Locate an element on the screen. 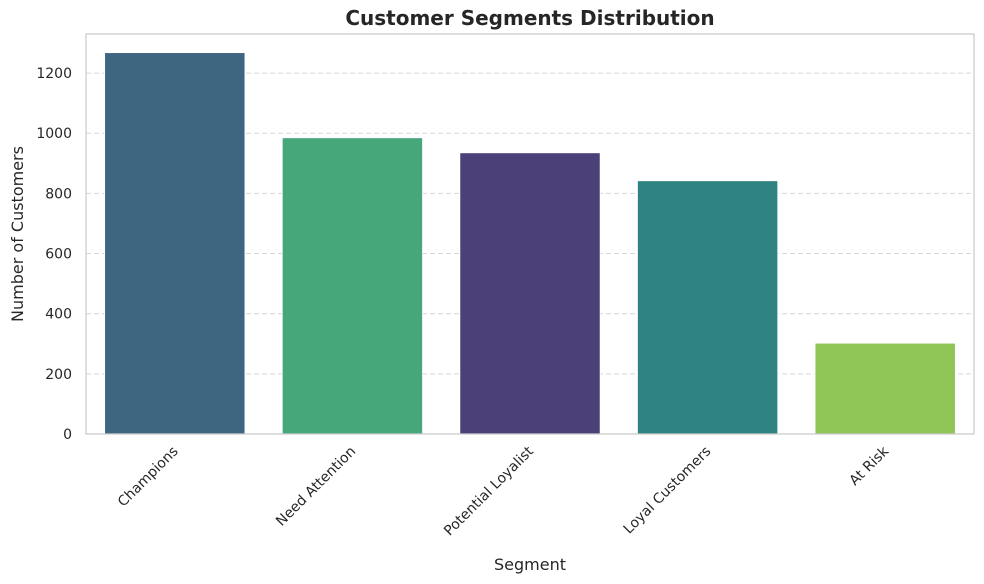 The height and width of the screenshot is (584, 984). bar-potential-loyalist is located at coordinates (530, 293).